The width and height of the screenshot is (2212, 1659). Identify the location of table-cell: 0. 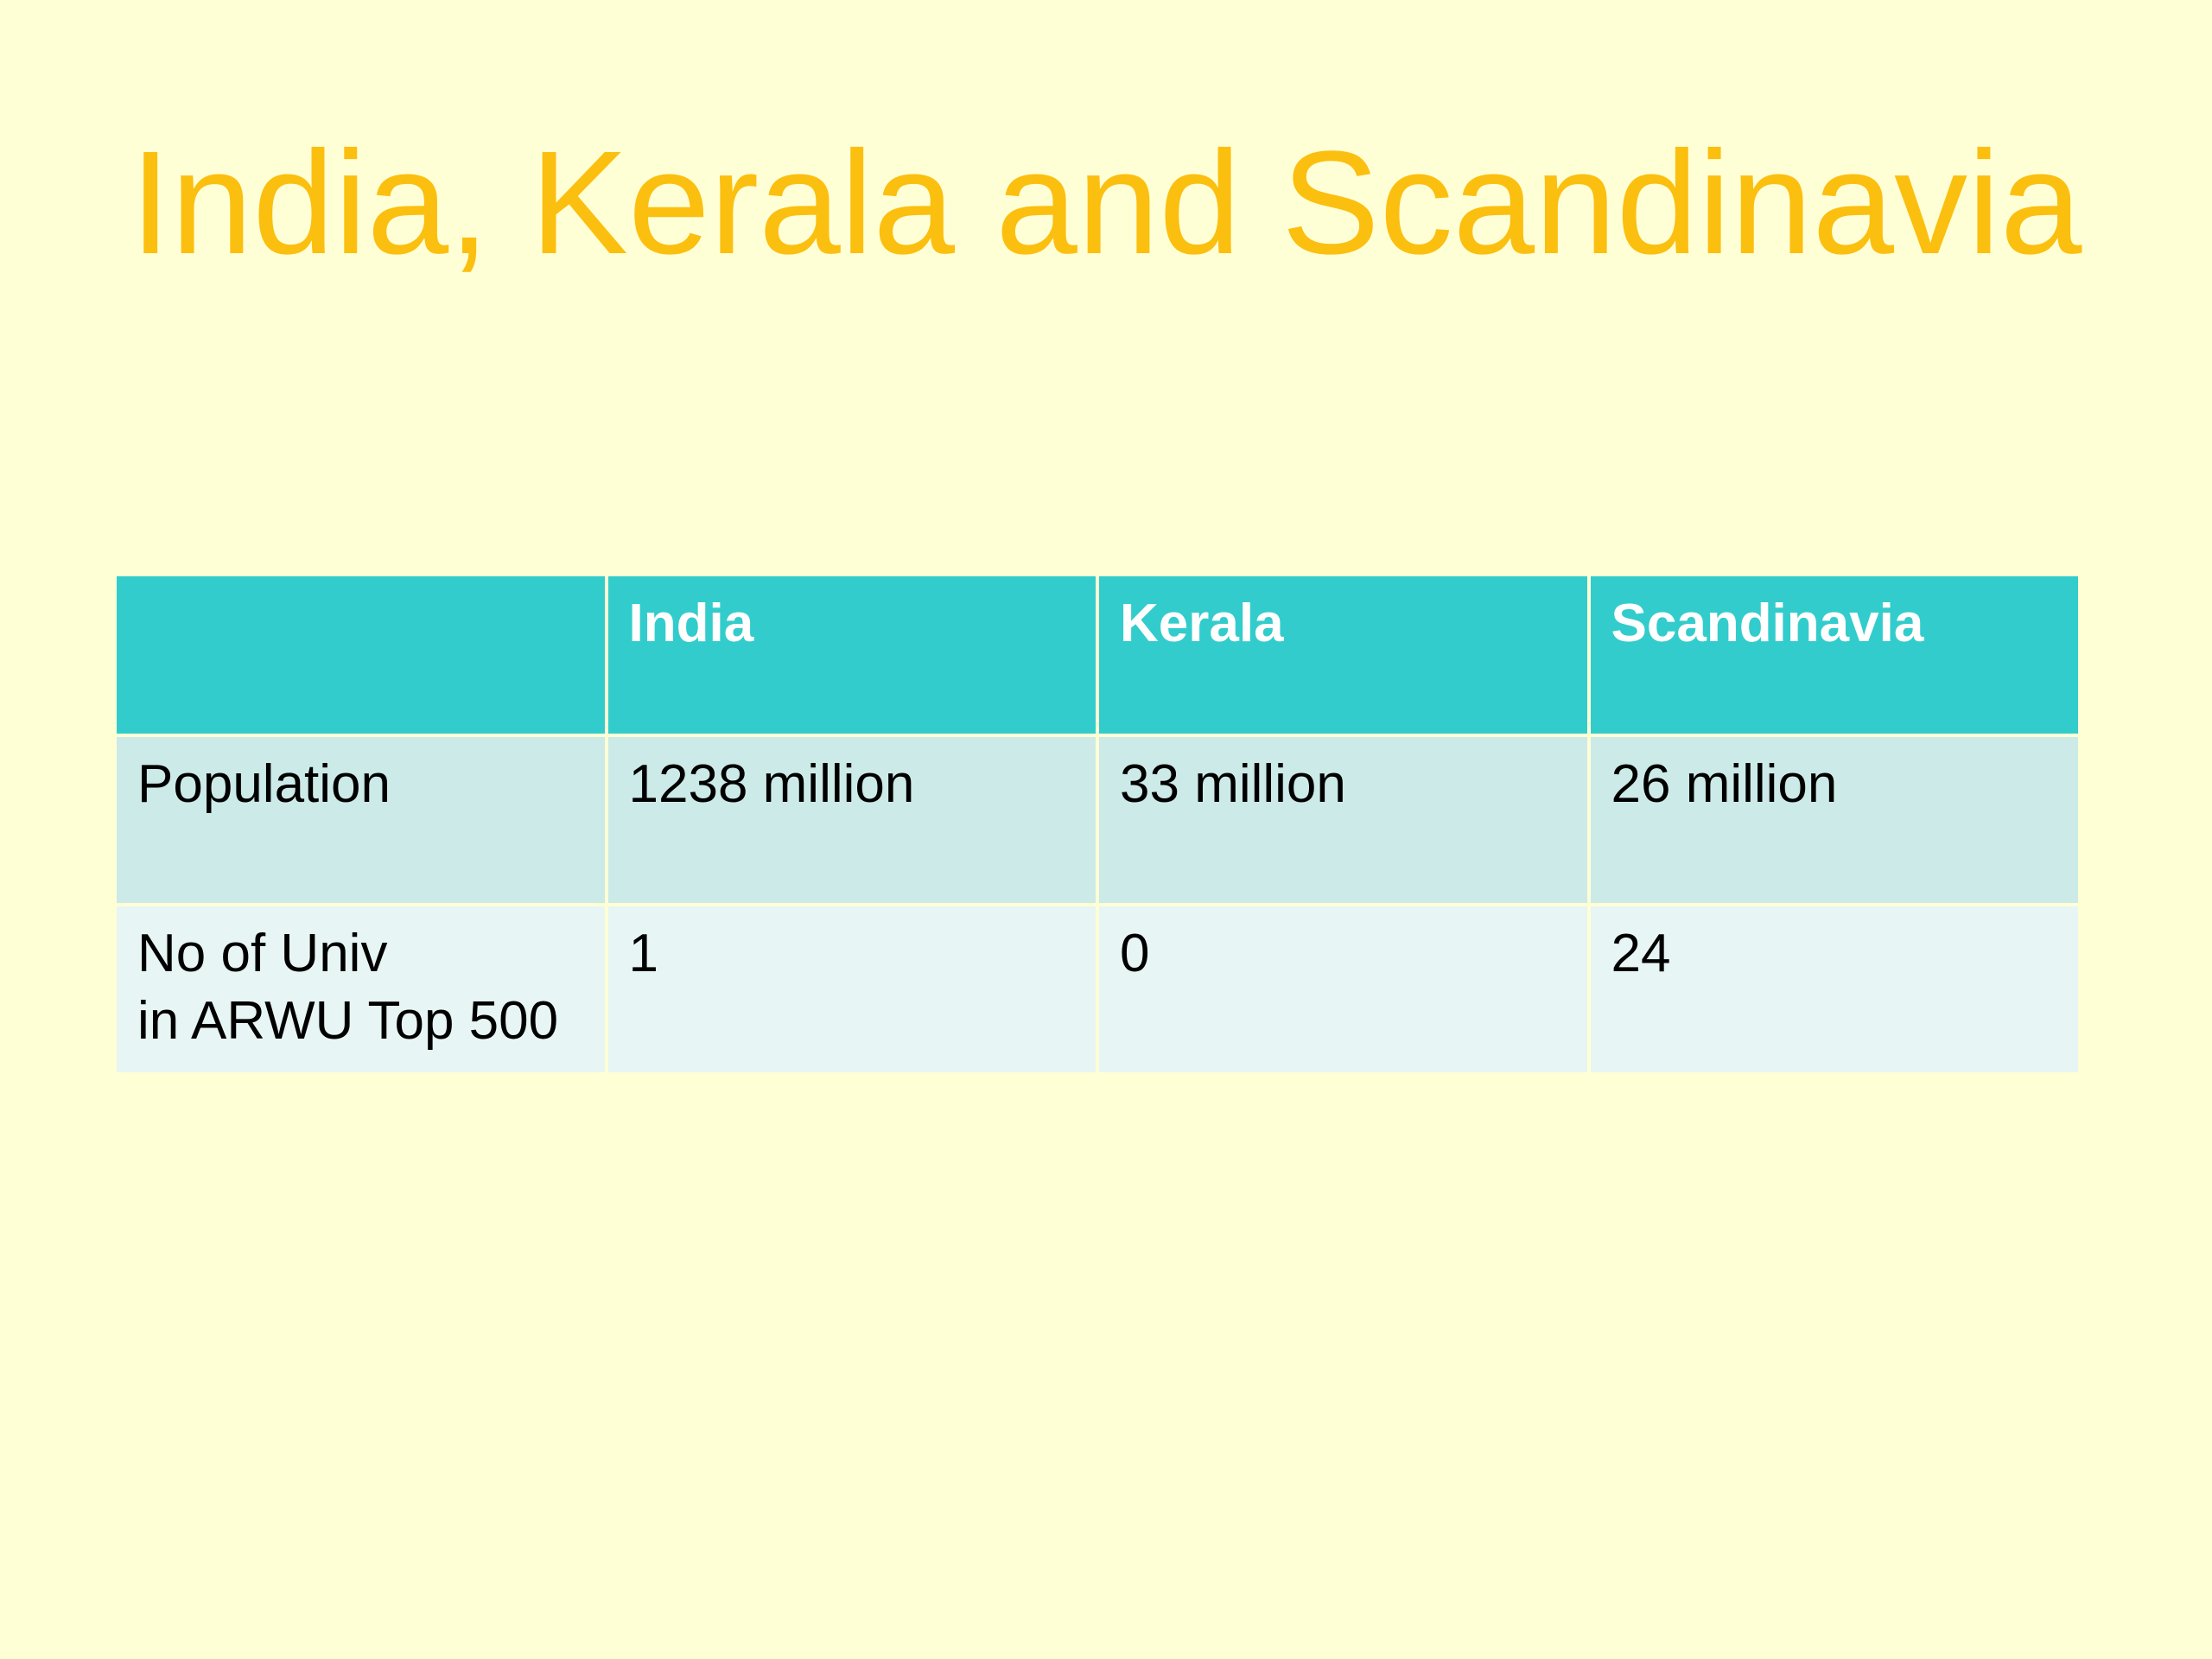
(1343, 990).